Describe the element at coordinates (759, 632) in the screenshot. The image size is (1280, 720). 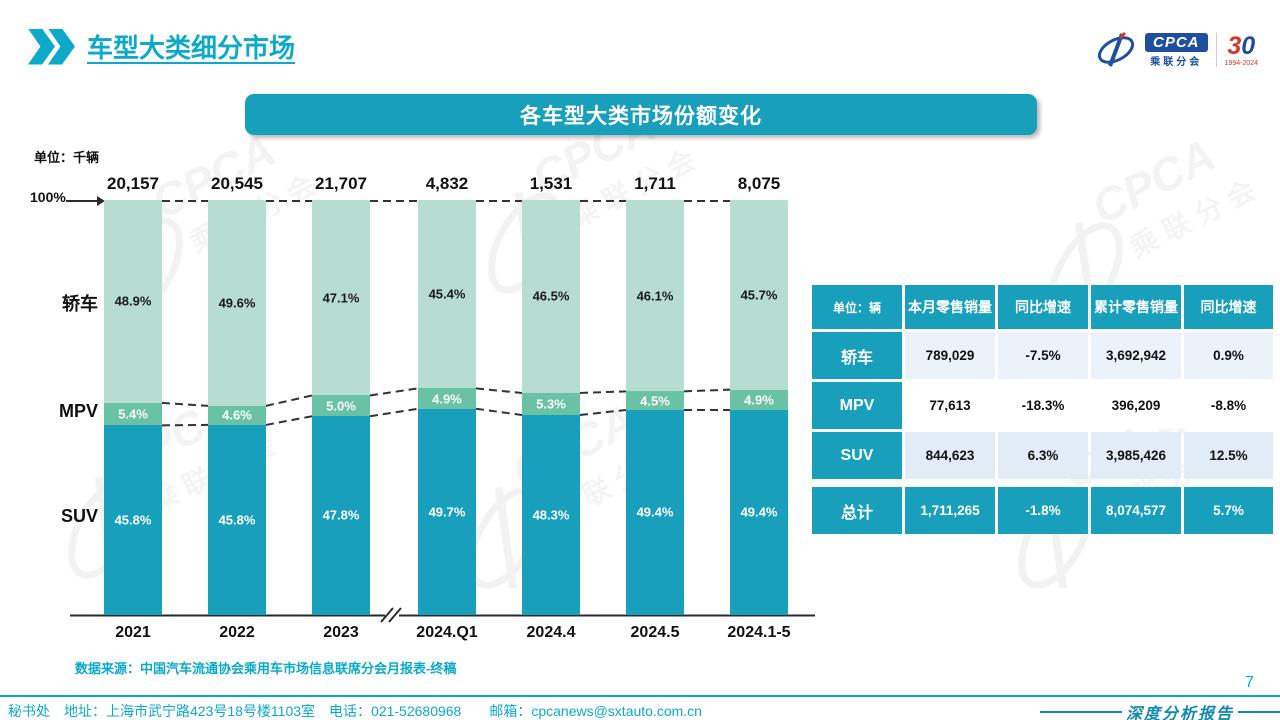
I see `x-axis-label: 2024.1-5` at that location.